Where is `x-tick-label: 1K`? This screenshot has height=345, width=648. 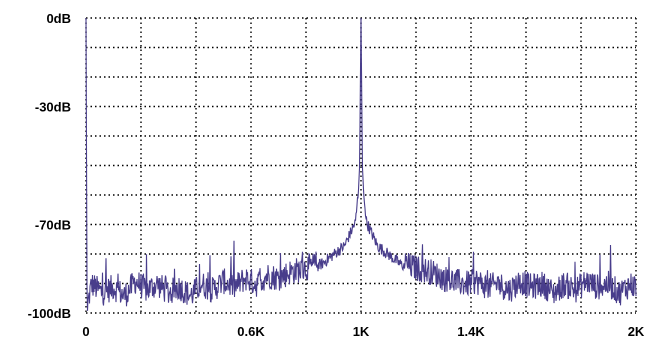
x-tick-label: 1K is located at coordinates (361, 331).